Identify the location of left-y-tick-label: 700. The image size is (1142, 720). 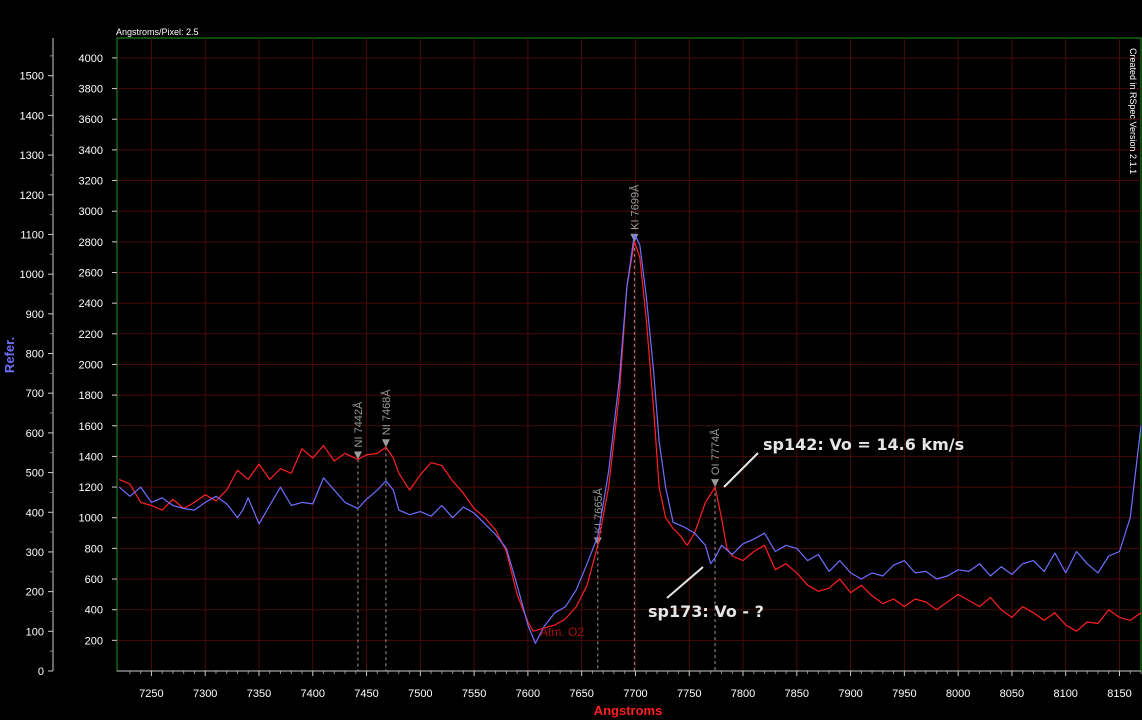
(35, 394).